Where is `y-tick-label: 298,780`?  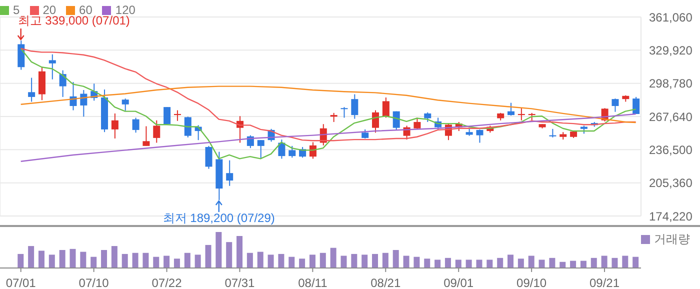
y-tick-label: 298,780 is located at coordinates (671, 83).